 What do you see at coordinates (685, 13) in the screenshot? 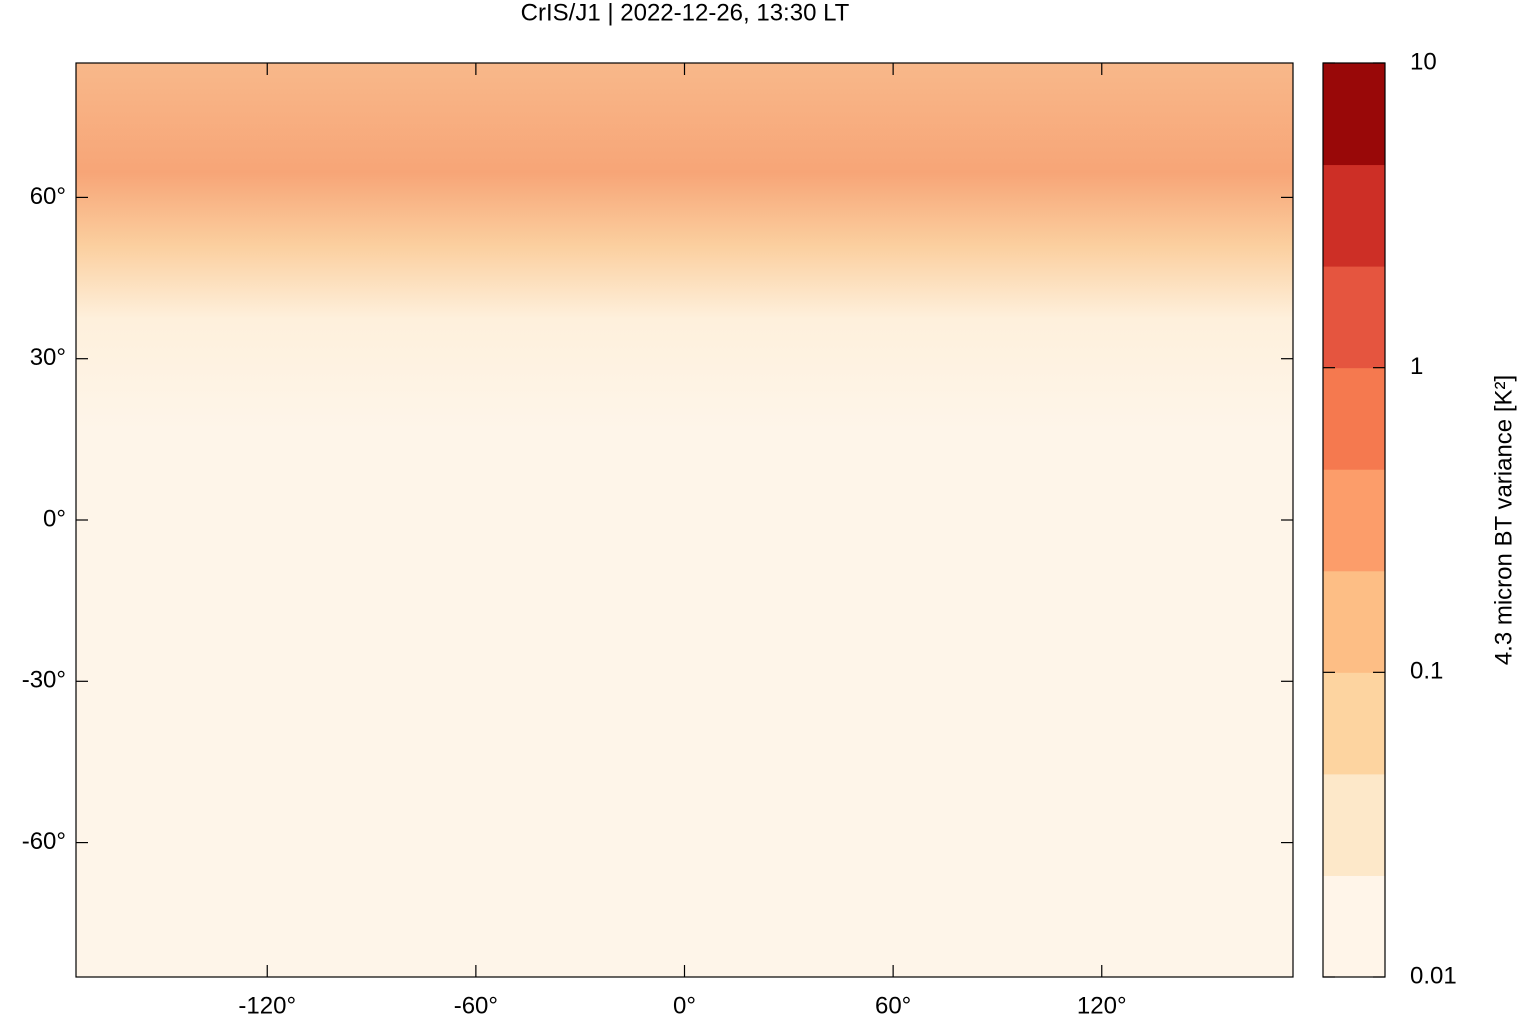
I see `chart-title: CrIS/J1 | 2022-12-26, 13:30 LT` at bounding box center [685, 13].